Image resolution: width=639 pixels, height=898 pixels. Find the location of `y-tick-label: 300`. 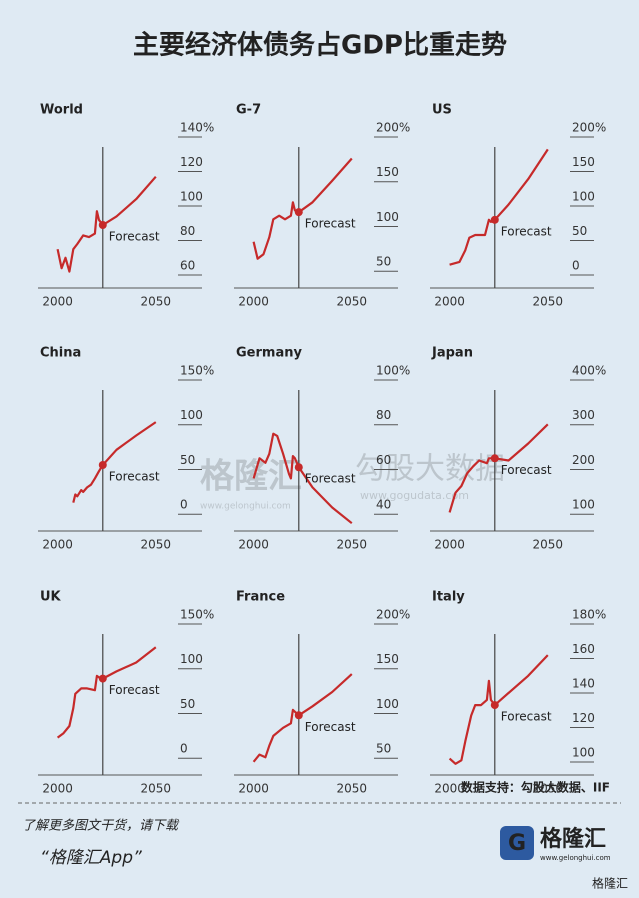

y-tick-label: 300 is located at coordinates (583, 415).